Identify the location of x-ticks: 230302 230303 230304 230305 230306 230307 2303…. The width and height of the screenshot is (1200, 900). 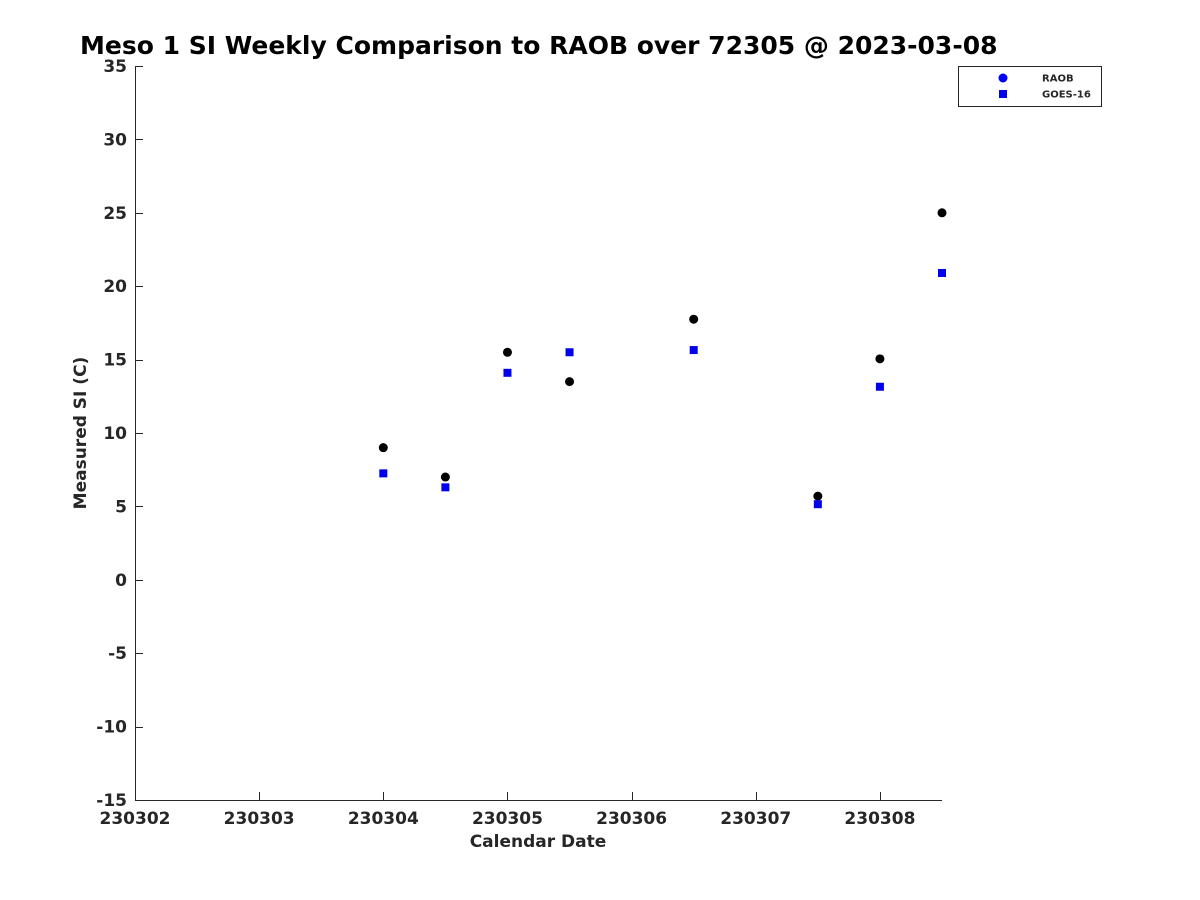
(507, 810).